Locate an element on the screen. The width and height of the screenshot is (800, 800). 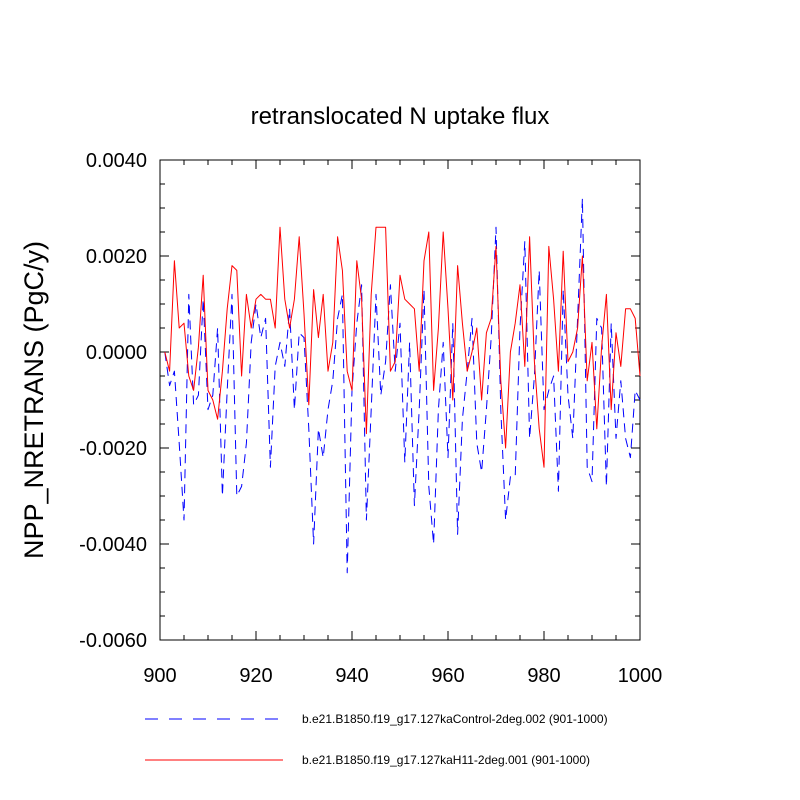
y-tick-label: 0.0000 is located at coordinates (116, 353).